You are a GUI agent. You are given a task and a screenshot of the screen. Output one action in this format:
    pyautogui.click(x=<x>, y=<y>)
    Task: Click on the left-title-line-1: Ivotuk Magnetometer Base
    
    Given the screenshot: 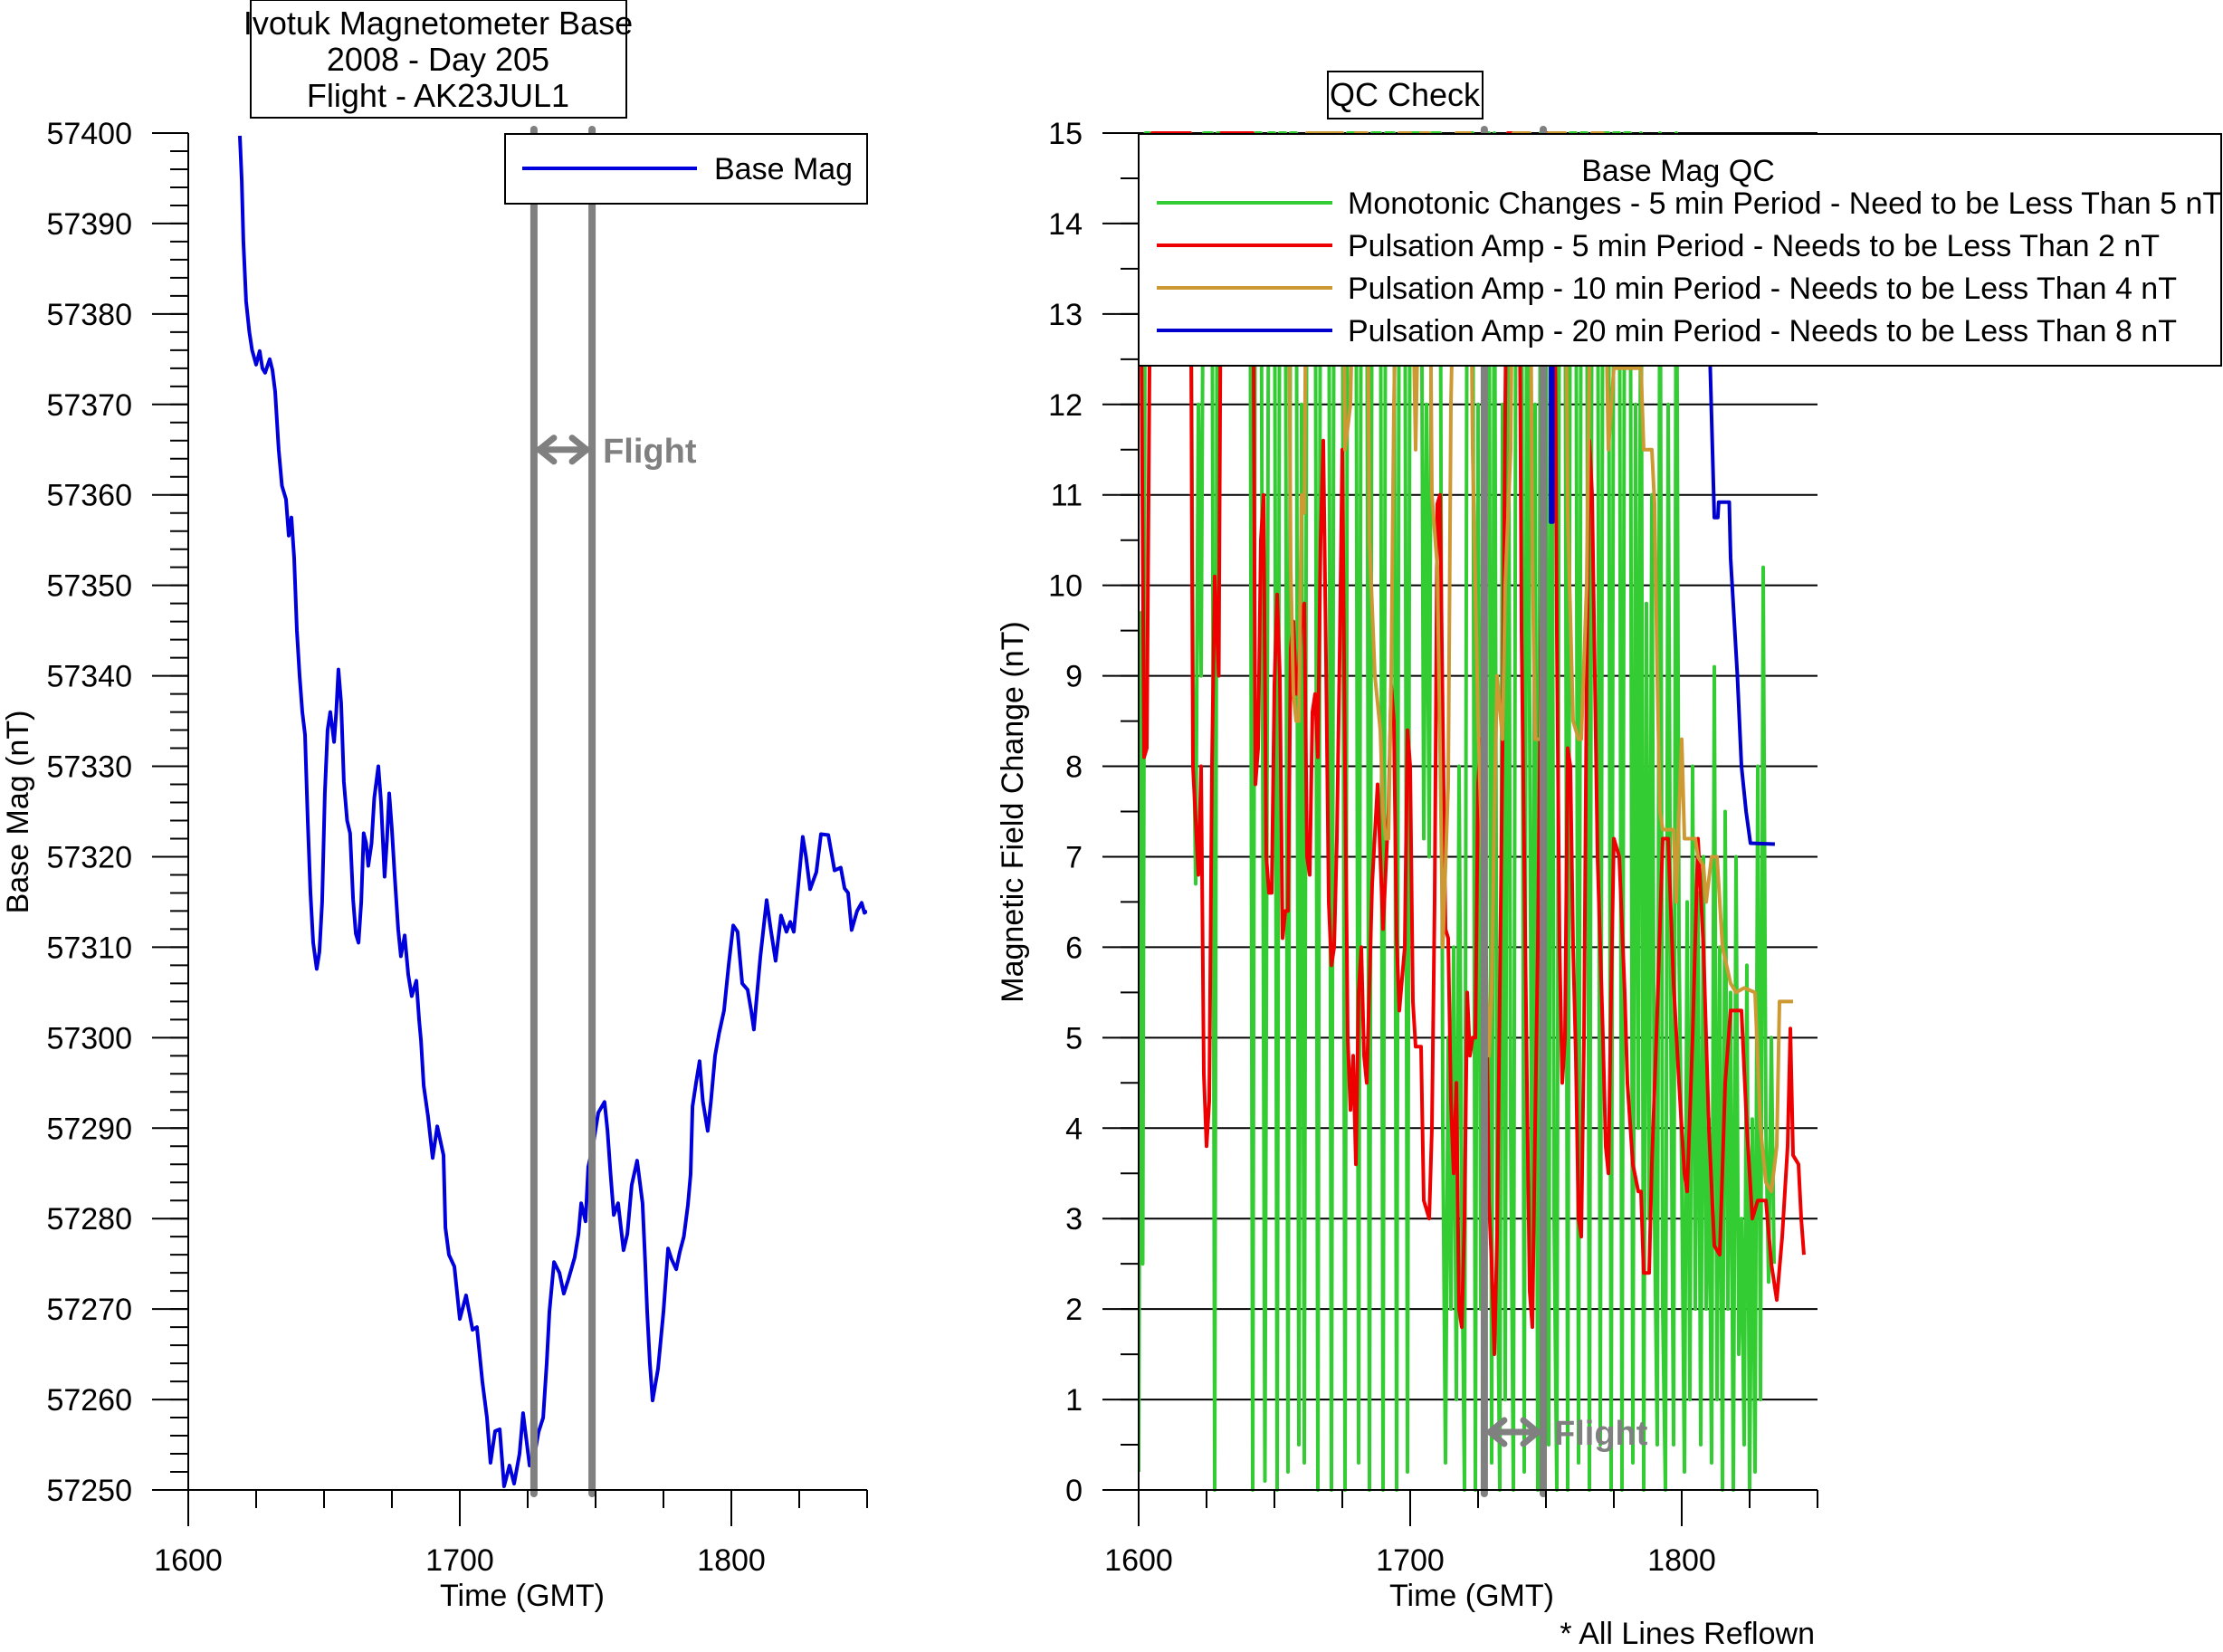 What is the action you would take?
    pyautogui.click(x=438, y=23)
    